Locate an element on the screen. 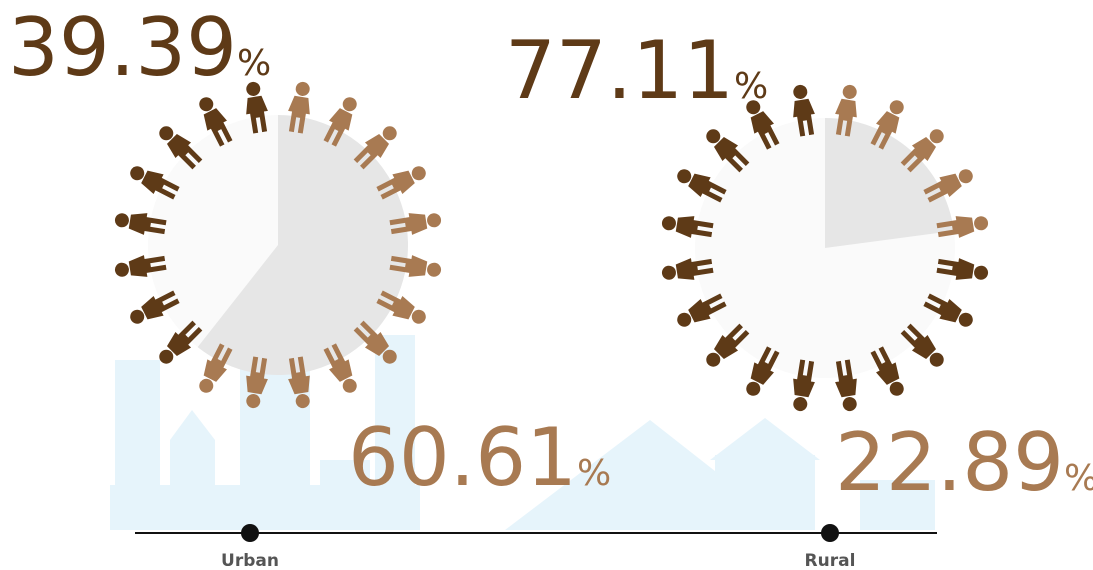  percent-label: 22.89% is located at coordinates (964, 462).